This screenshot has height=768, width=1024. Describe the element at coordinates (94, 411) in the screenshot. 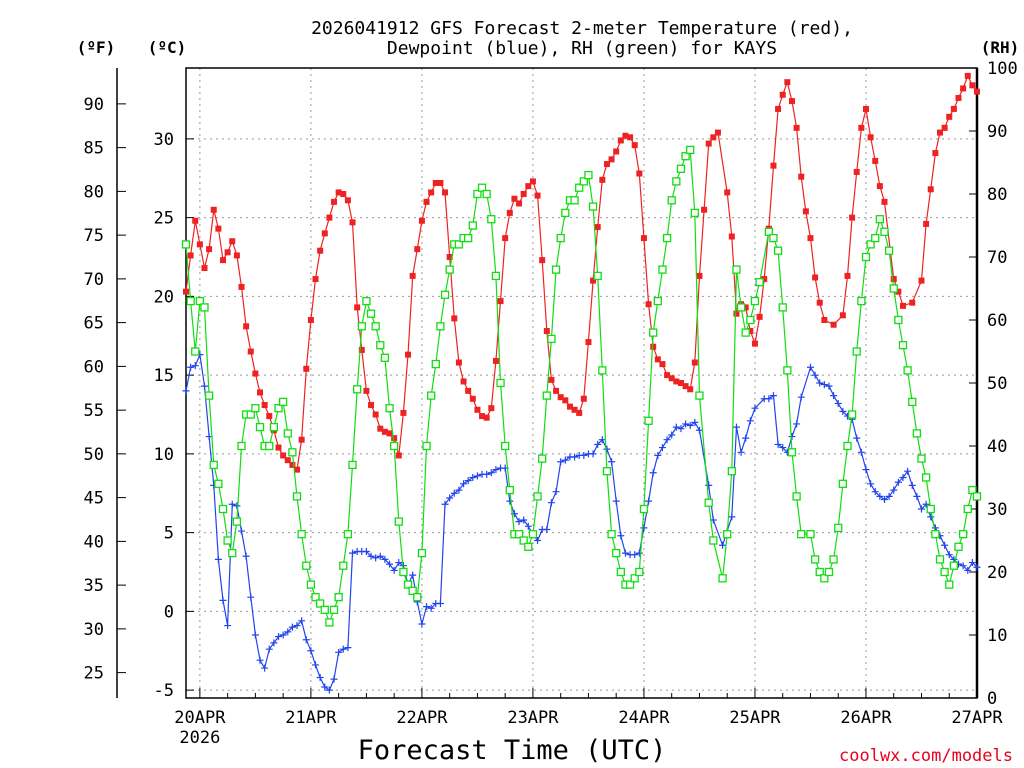

I see `fahrenheit-tick-label: 55` at that location.